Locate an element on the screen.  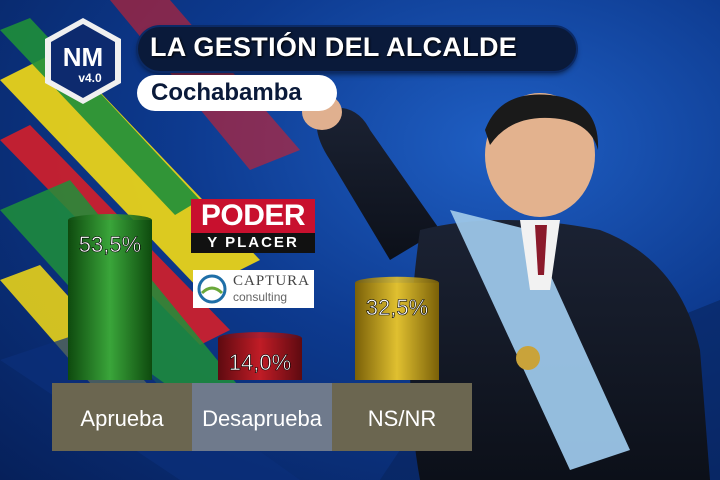
title-bar is located at coordinates (357, 49).